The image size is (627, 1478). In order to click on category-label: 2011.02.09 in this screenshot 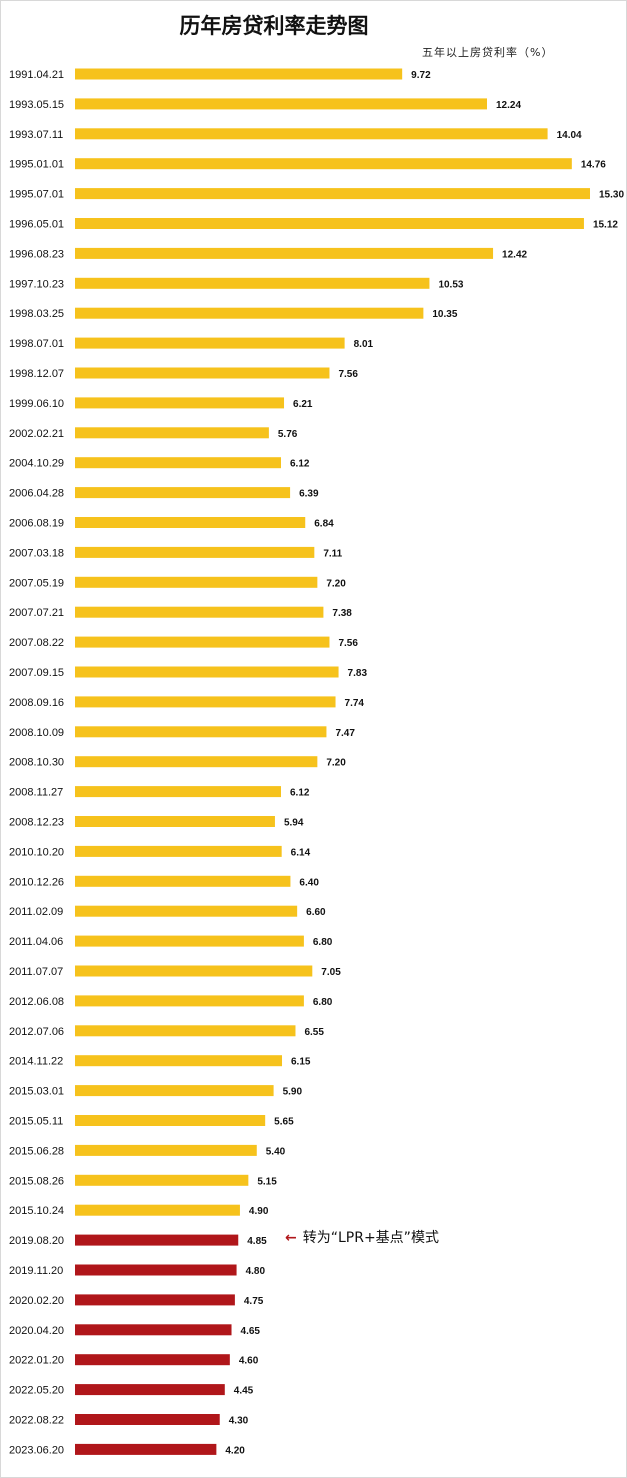, I will do `click(36, 912)`.